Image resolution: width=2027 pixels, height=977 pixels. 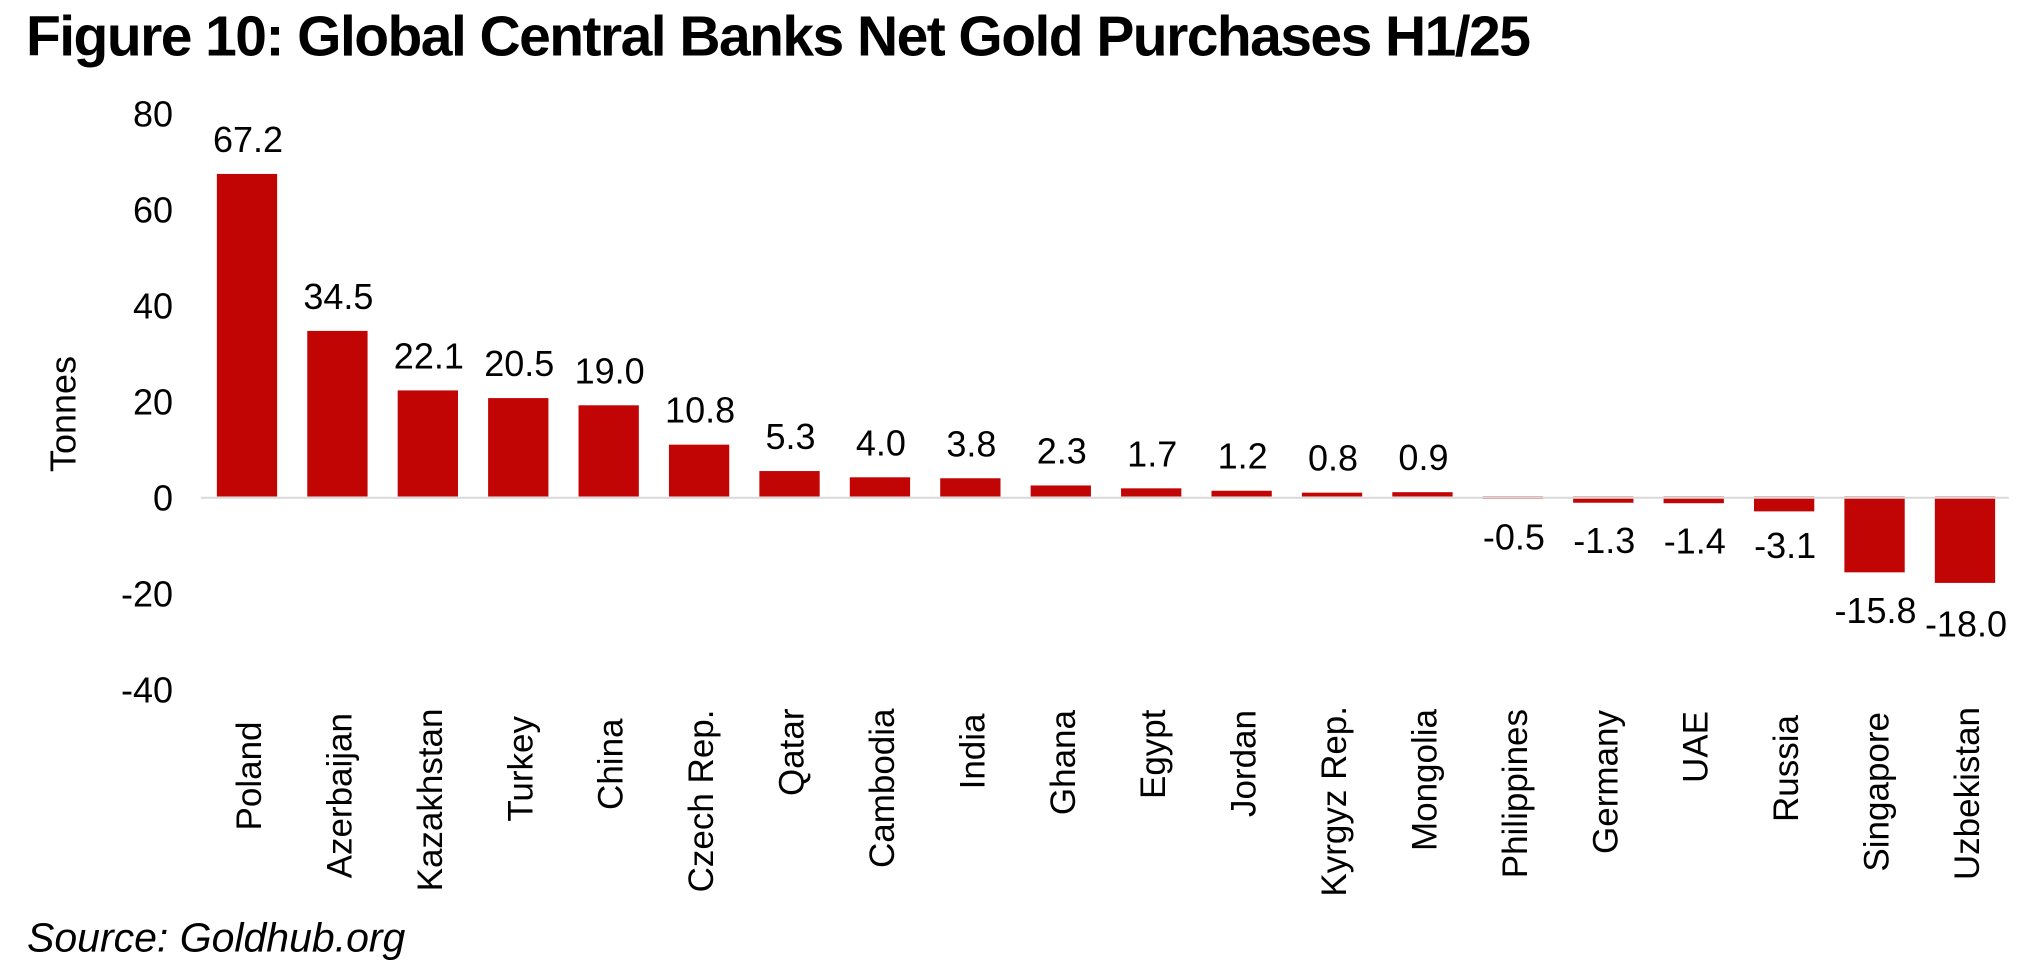 What do you see at coordinates (147, 689) in the screenshot?
I see `svg-text: -40` at bounding box center [147, 689].